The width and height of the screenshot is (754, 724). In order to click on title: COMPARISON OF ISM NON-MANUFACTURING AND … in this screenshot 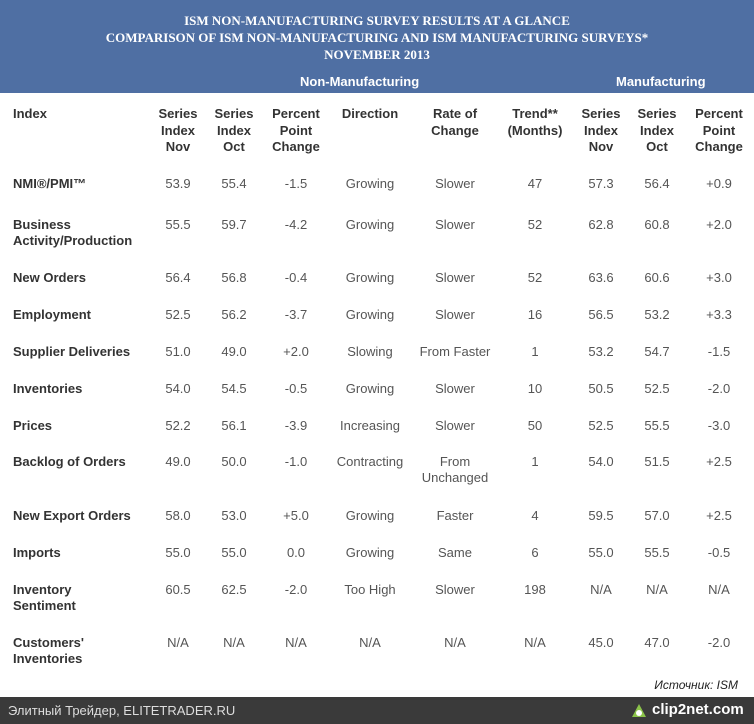, I will do `click(377, 37)`.